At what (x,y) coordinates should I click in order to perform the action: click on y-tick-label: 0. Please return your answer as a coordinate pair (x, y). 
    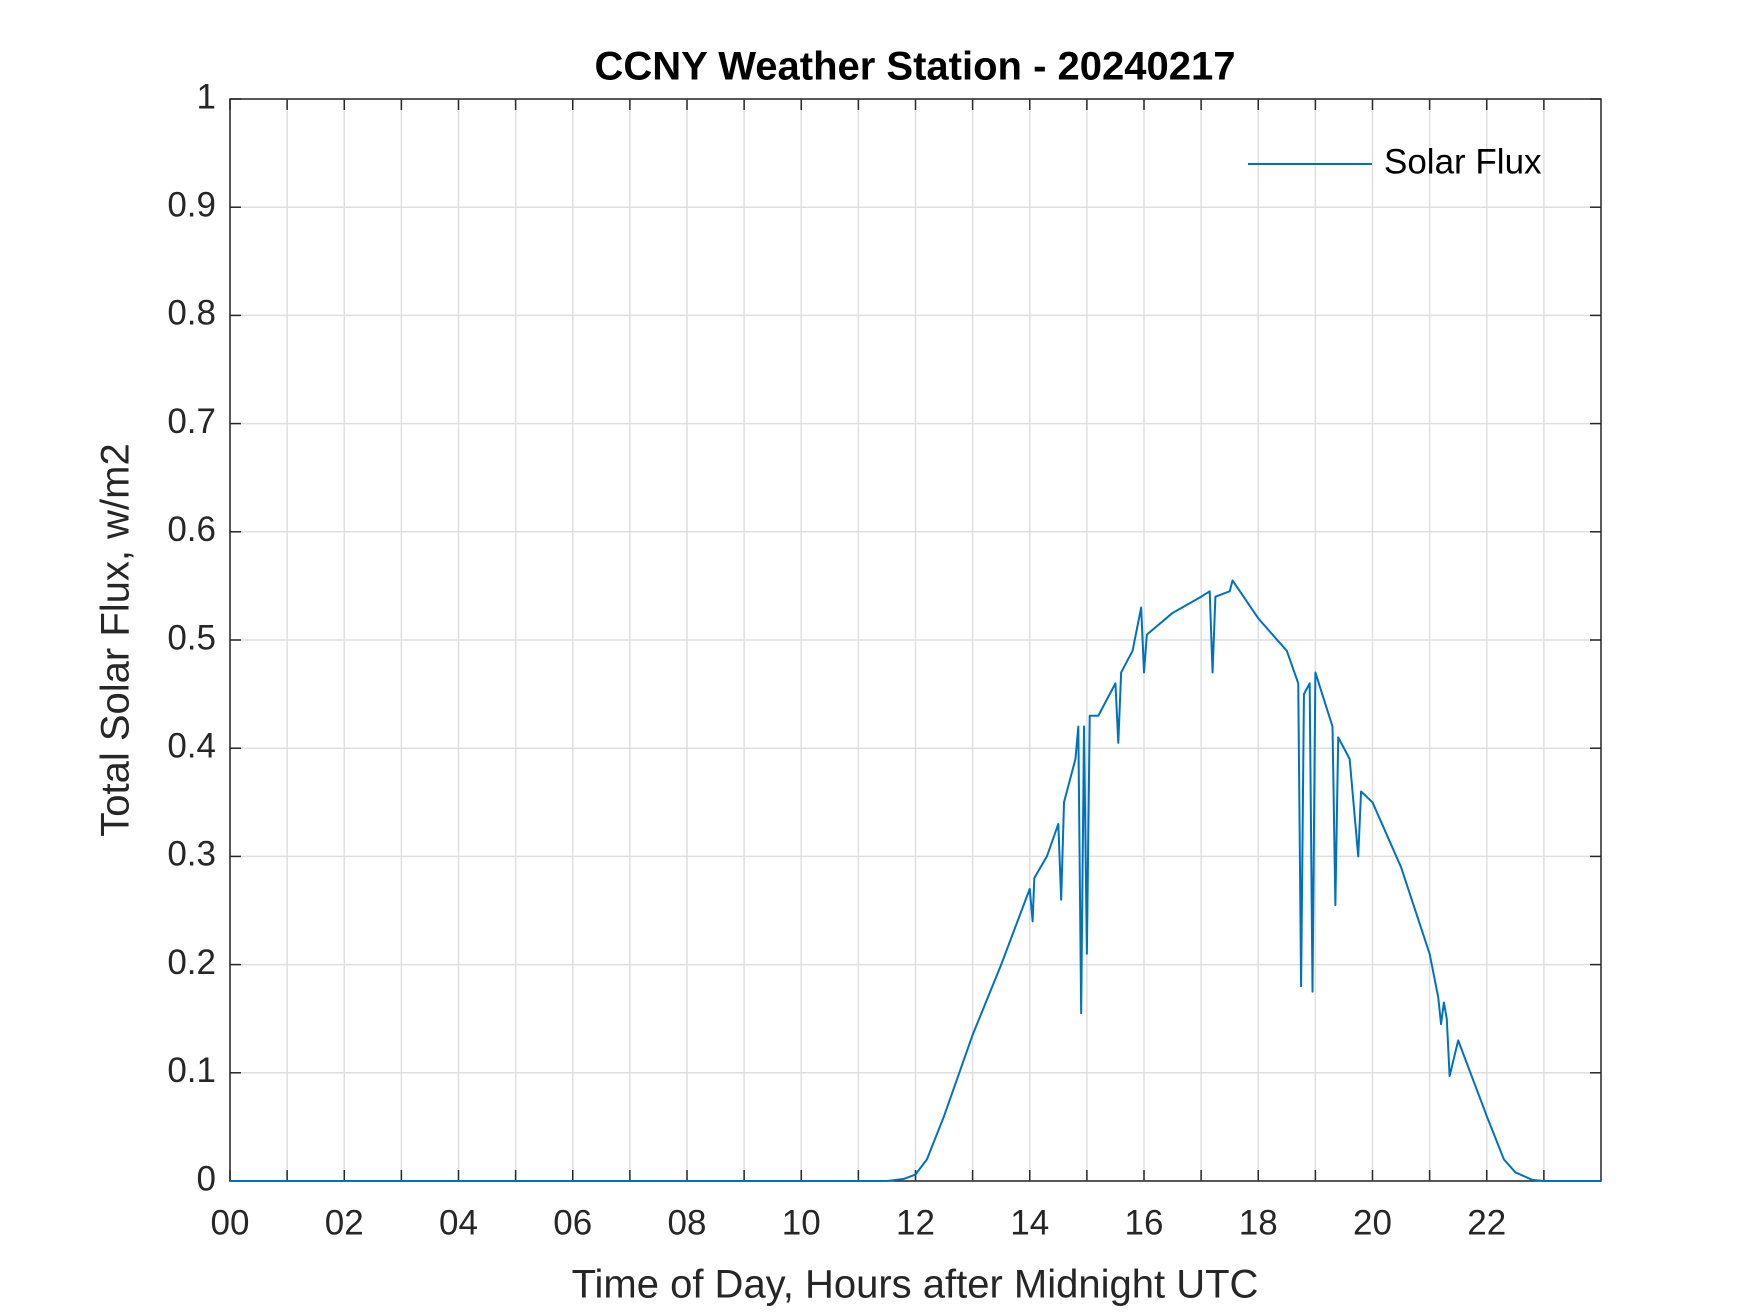
    Looking at the image, I should click on (206, 1178).